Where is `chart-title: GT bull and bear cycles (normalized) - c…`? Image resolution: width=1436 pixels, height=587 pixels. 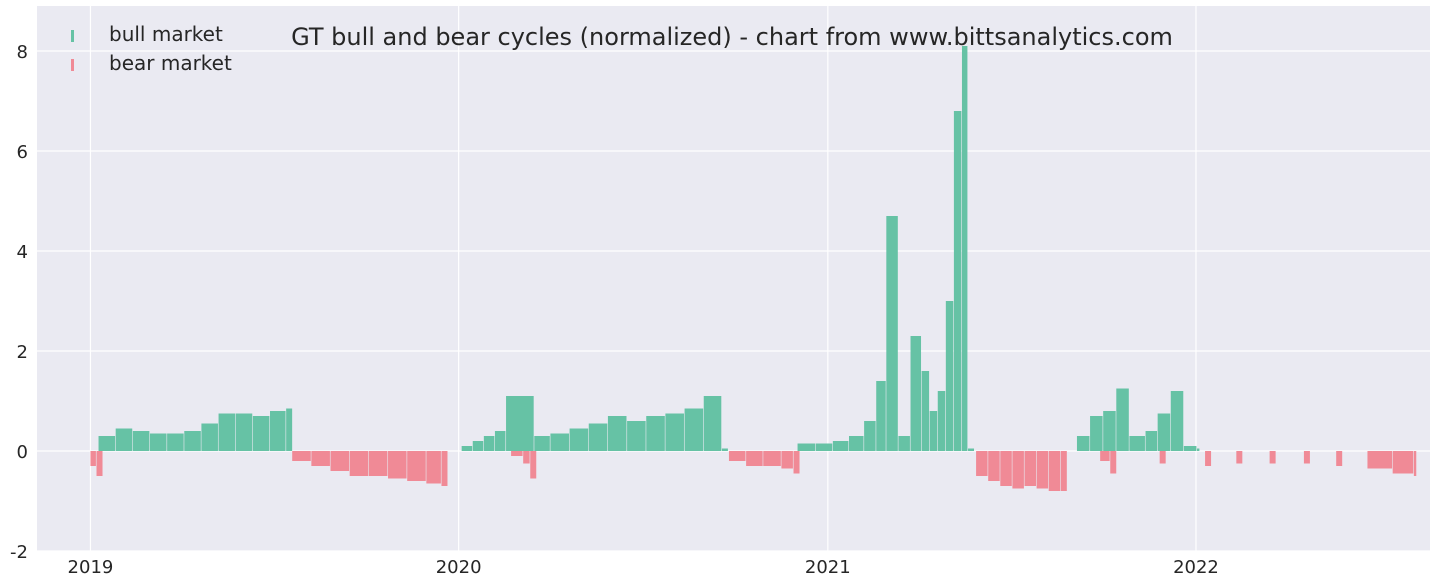 chart-title: GT bull and bear cycles (normalized) - c… is located at coordinates (732, 37).